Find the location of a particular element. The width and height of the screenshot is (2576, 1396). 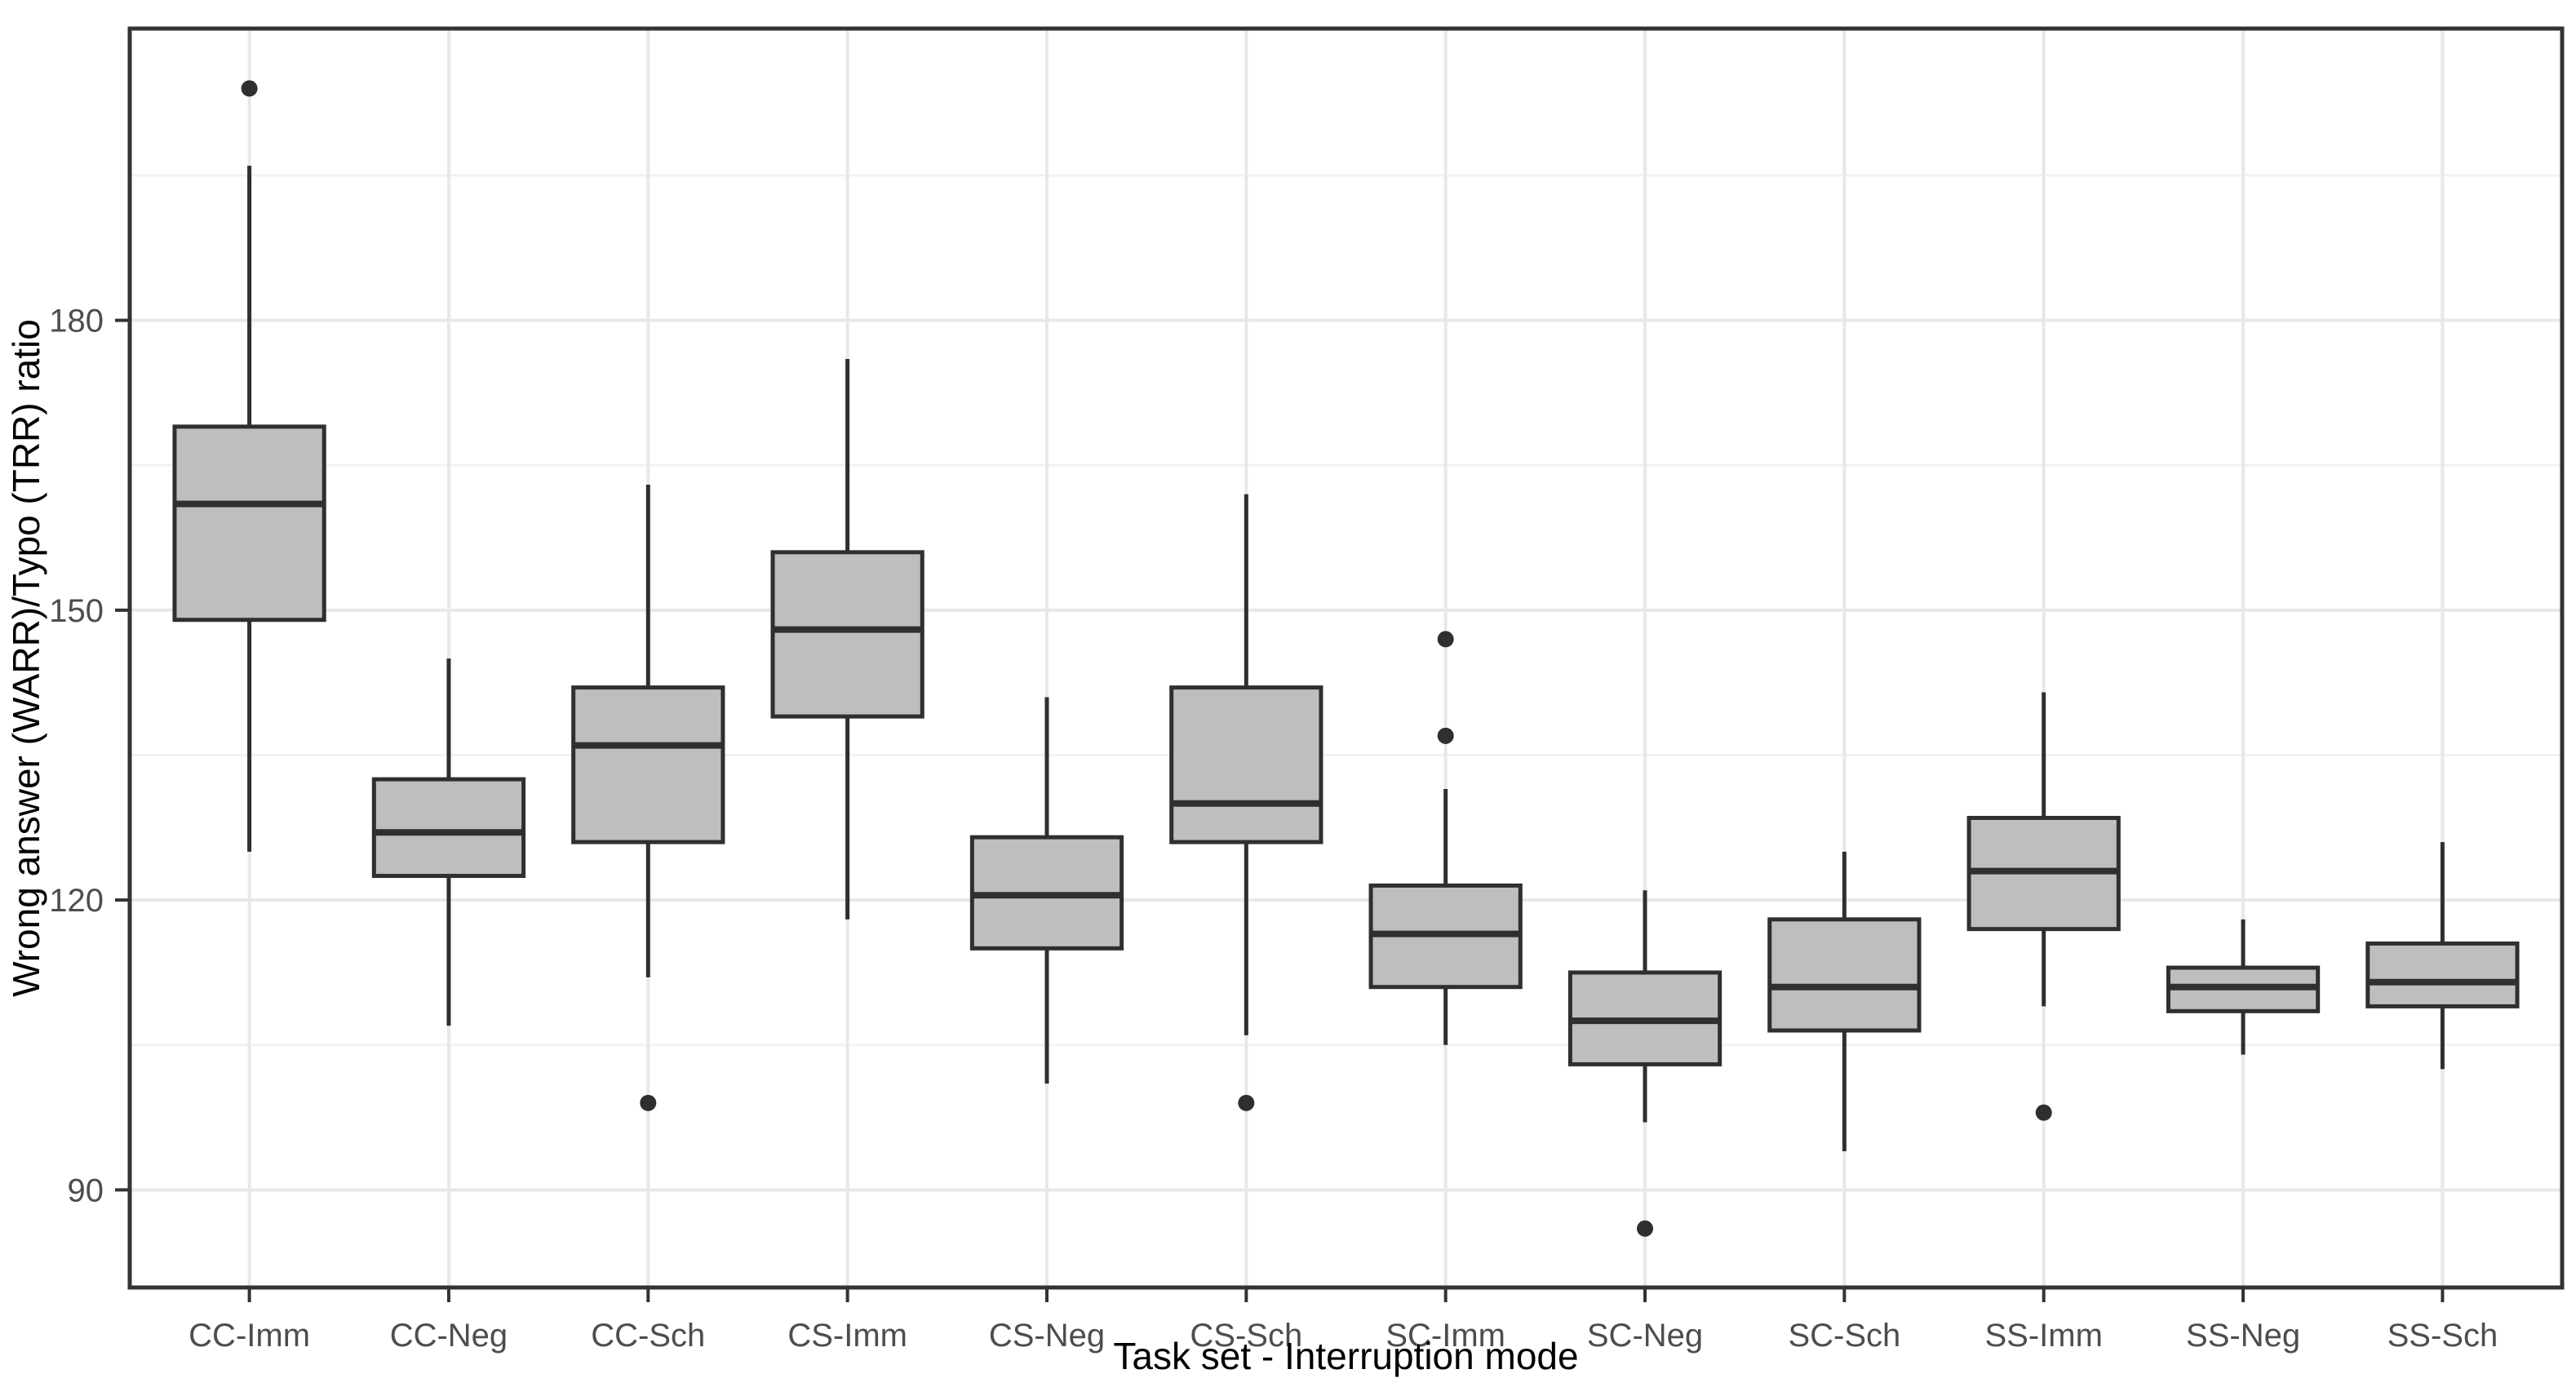

x-tick-label: CC-Imm is located at coordinates (249, 1336).